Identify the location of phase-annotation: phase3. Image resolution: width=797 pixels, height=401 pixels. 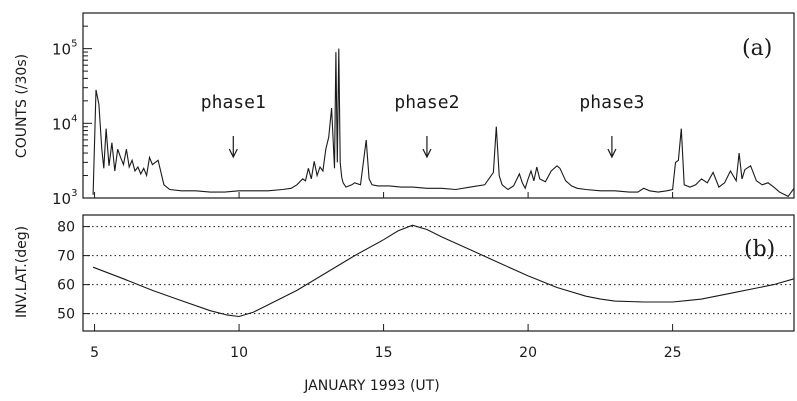
(611, 125).